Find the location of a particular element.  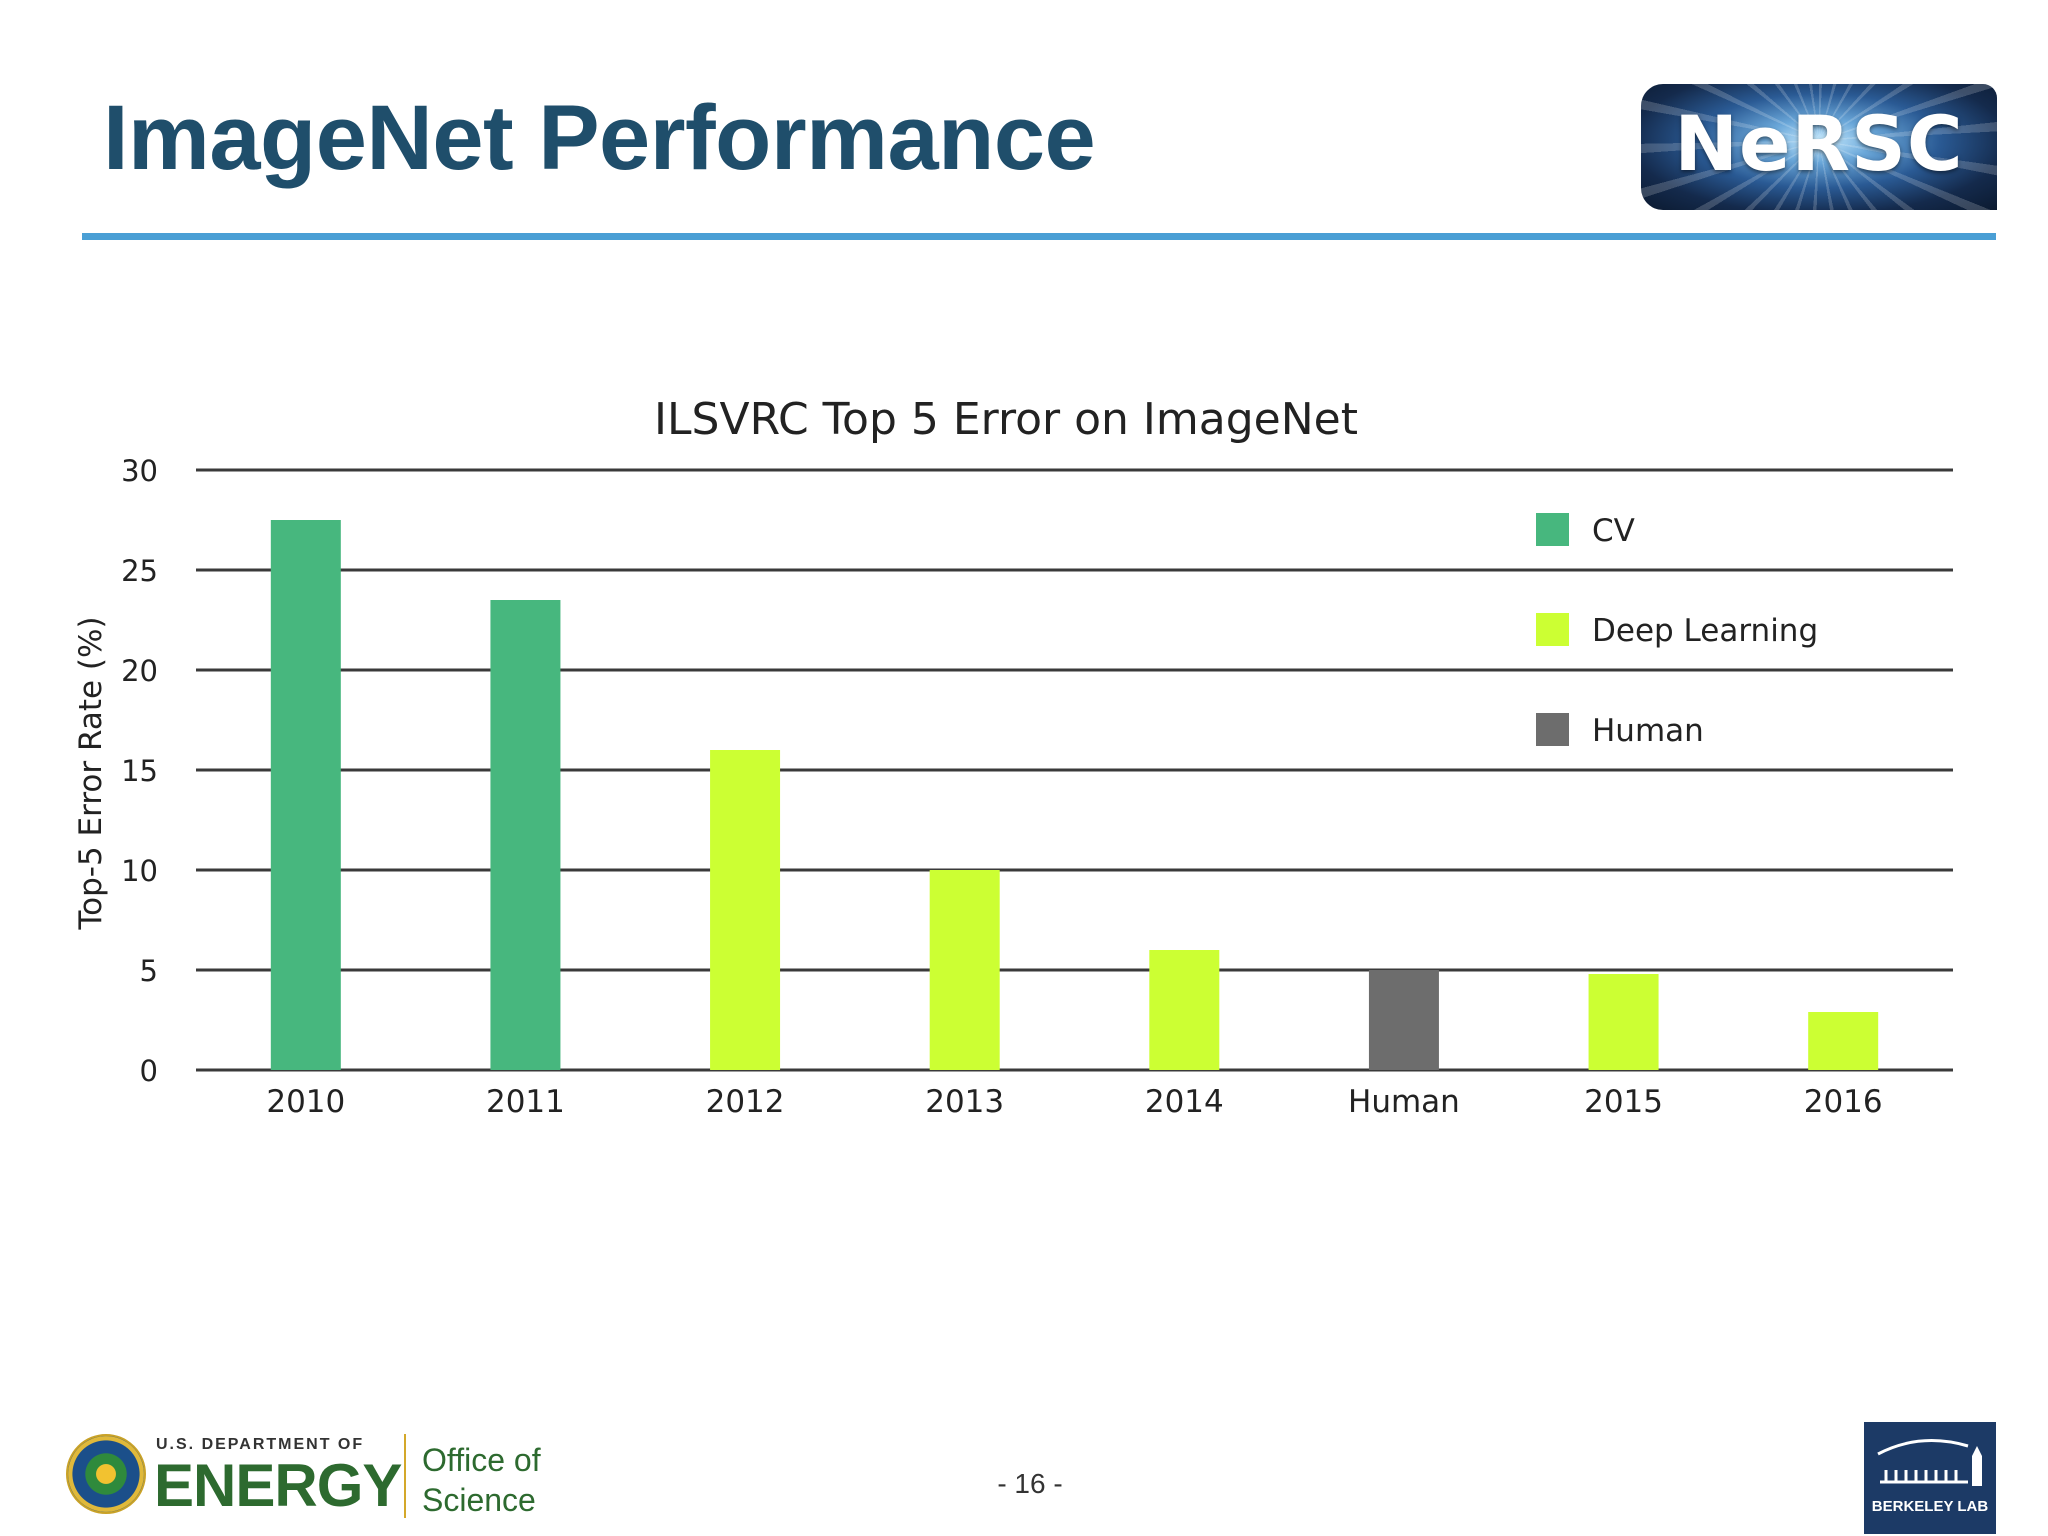

x-tick-label: 2014 is located at coordinates (1184, 1102).